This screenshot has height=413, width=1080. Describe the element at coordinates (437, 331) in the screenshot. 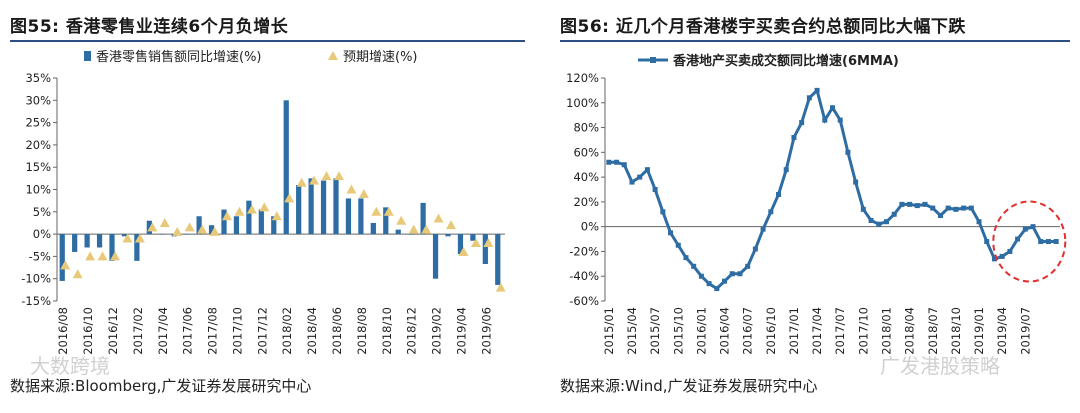

I see `x-tick-label: 2019/02` at that location.